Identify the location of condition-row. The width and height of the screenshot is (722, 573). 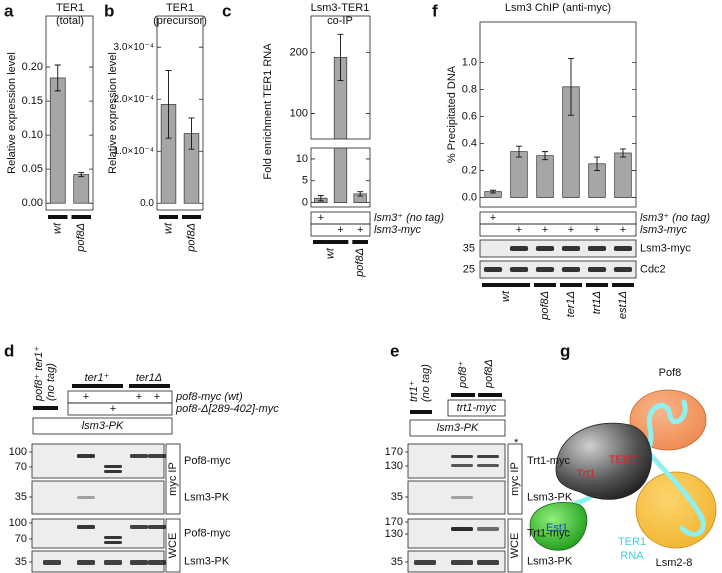
(120, 409).